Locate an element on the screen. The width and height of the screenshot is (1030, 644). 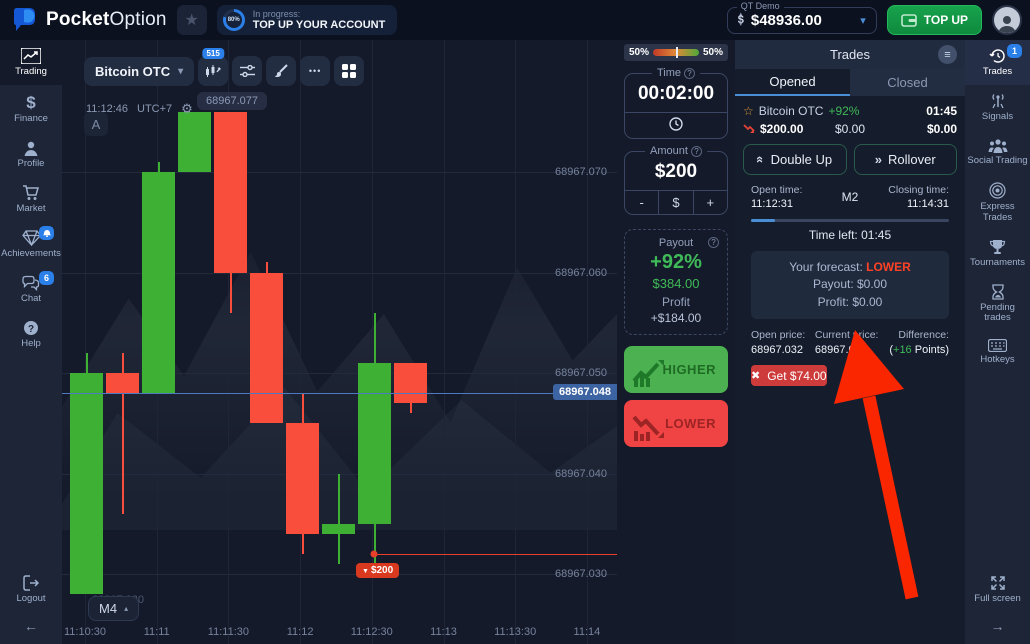
sentiment-gauge: 50% 50% is located at coordinates (676, 52).